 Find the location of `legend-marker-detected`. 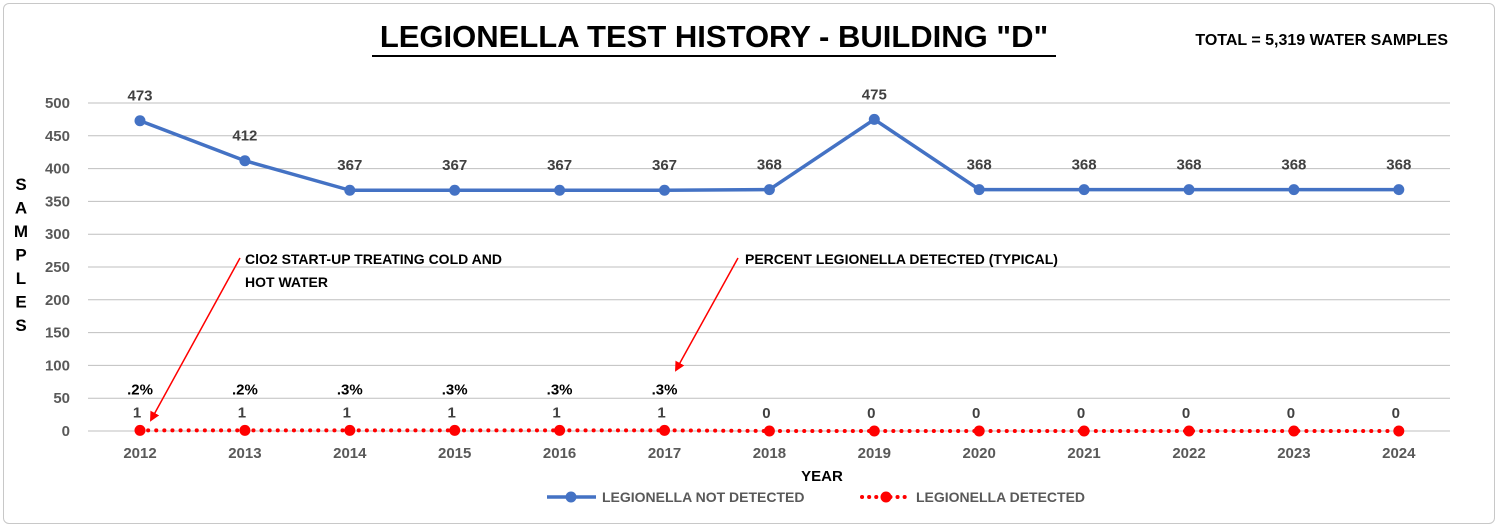

legend-marker-detected is located at coordinates (886, 497).